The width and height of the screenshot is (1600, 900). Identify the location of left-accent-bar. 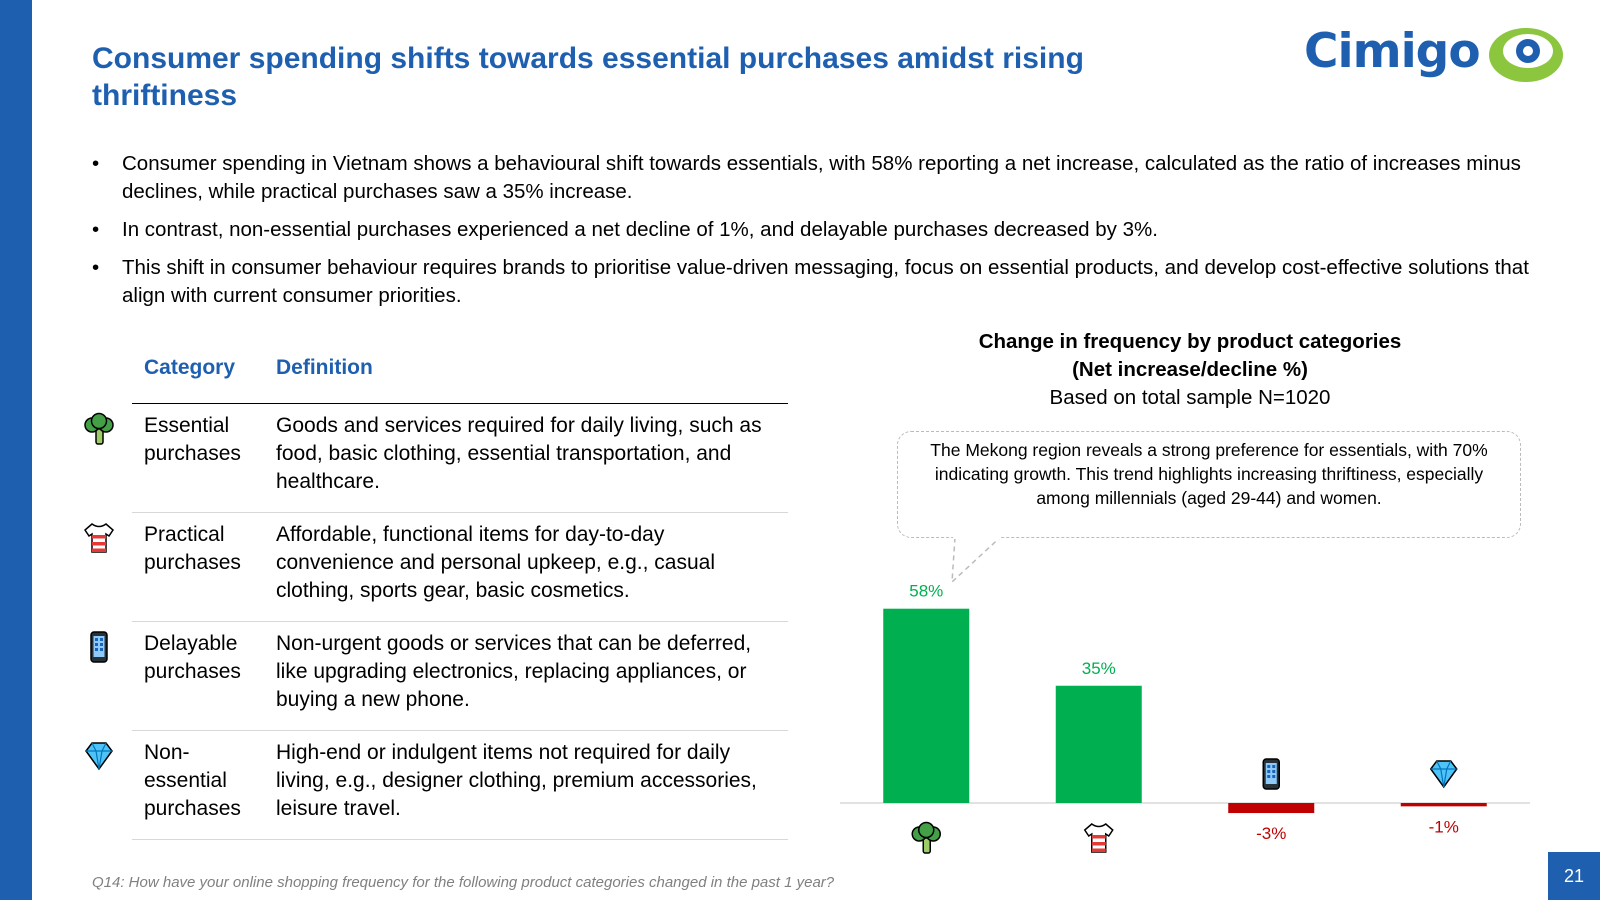
(16, 450).